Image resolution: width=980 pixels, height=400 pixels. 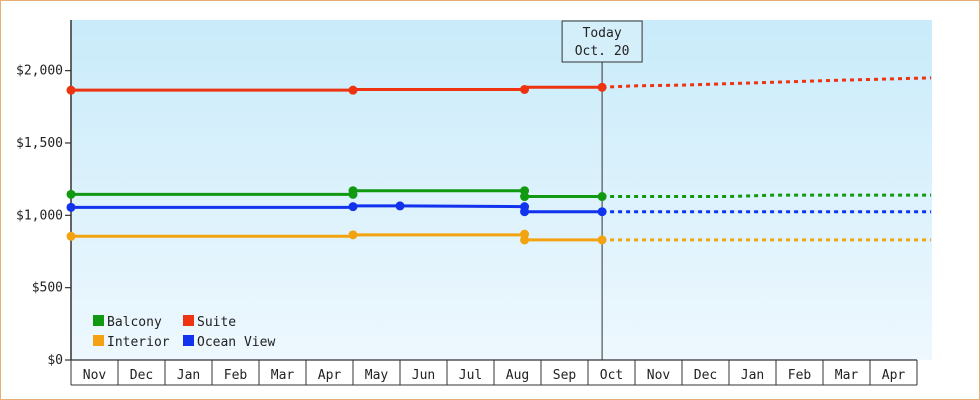 What do you see at coordinates (188, 340) in the screenshot?
I see `legend-swatch-ocean-view` at bounding box center [188, 340].